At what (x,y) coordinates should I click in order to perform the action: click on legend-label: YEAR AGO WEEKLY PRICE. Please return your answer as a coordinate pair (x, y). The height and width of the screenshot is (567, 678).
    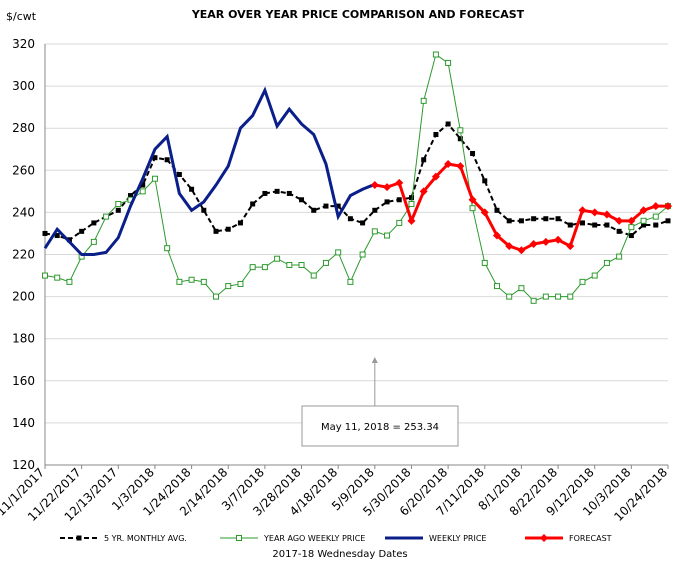
    Looking at the image, I should click on (314, 538).